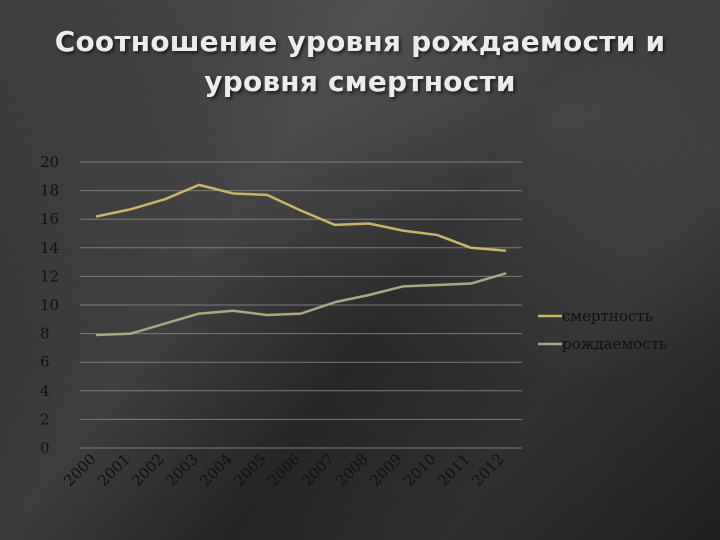 This screenshot has width=720, height=540. Describe the element at coordinates (49, 248) in the screenshot. I see `y-tick-label: 14` at that location.